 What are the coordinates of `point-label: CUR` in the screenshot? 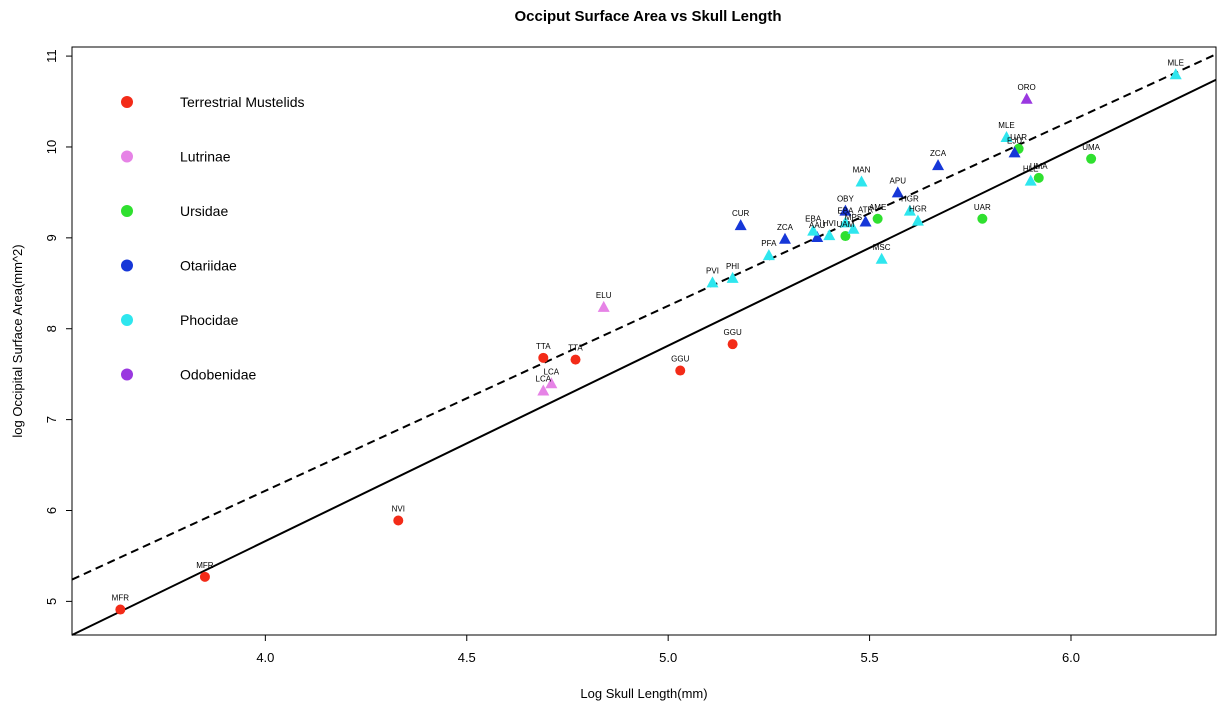 It's located at (741, 213).